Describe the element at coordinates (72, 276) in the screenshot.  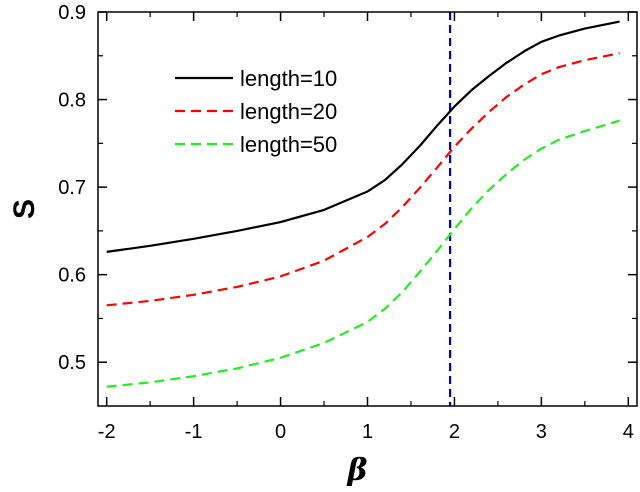
I see `y-tick-label: 0.6` at that location.